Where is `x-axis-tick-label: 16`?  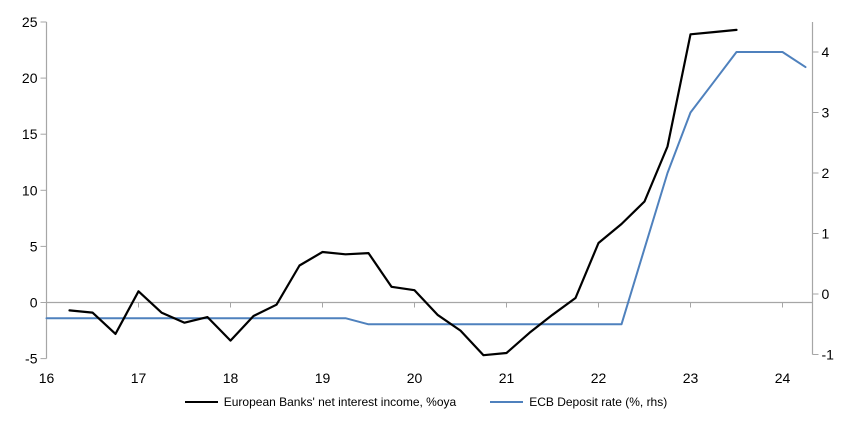 x-axis-tick-label: 16 is located at coordinates (47, 378).